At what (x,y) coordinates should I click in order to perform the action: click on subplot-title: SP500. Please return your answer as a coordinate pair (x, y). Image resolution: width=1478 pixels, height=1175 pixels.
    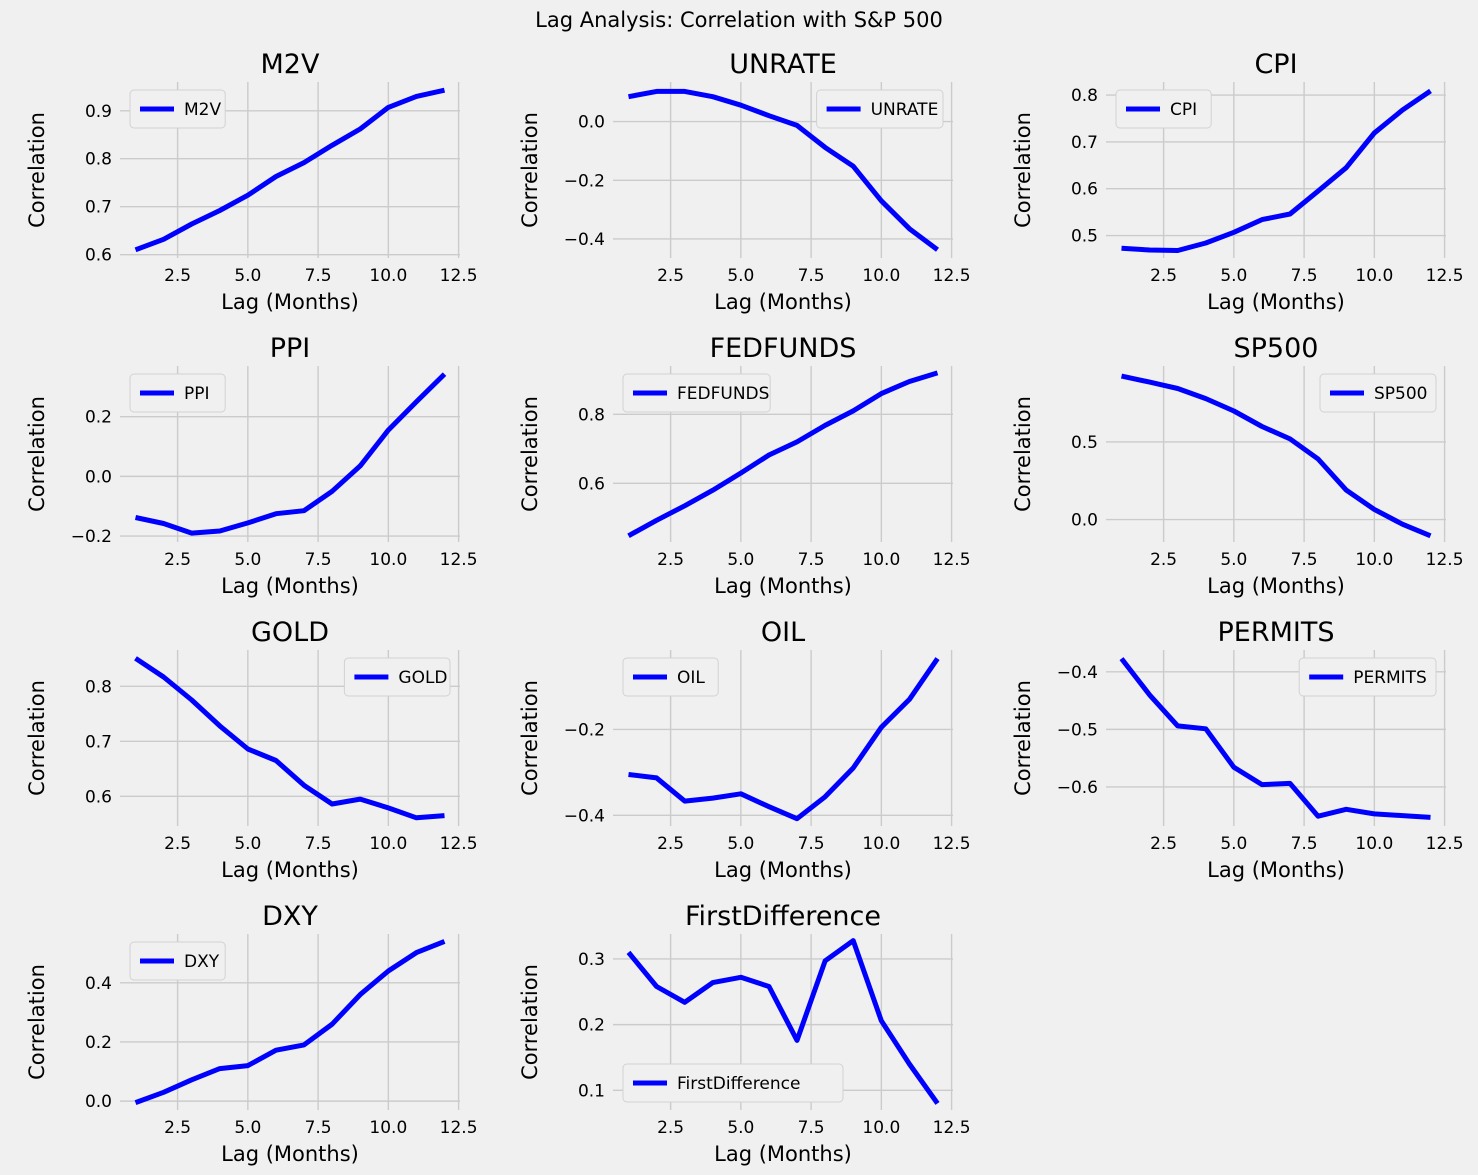
    Looking at the image, I should click on (1276, 348).